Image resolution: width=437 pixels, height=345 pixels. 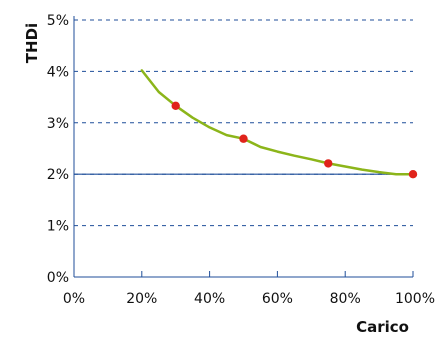 What do you see at coordinates (58, 21) in the screenshot?
I see `y-tick-label: 5%` at bounding box center [58, 21].